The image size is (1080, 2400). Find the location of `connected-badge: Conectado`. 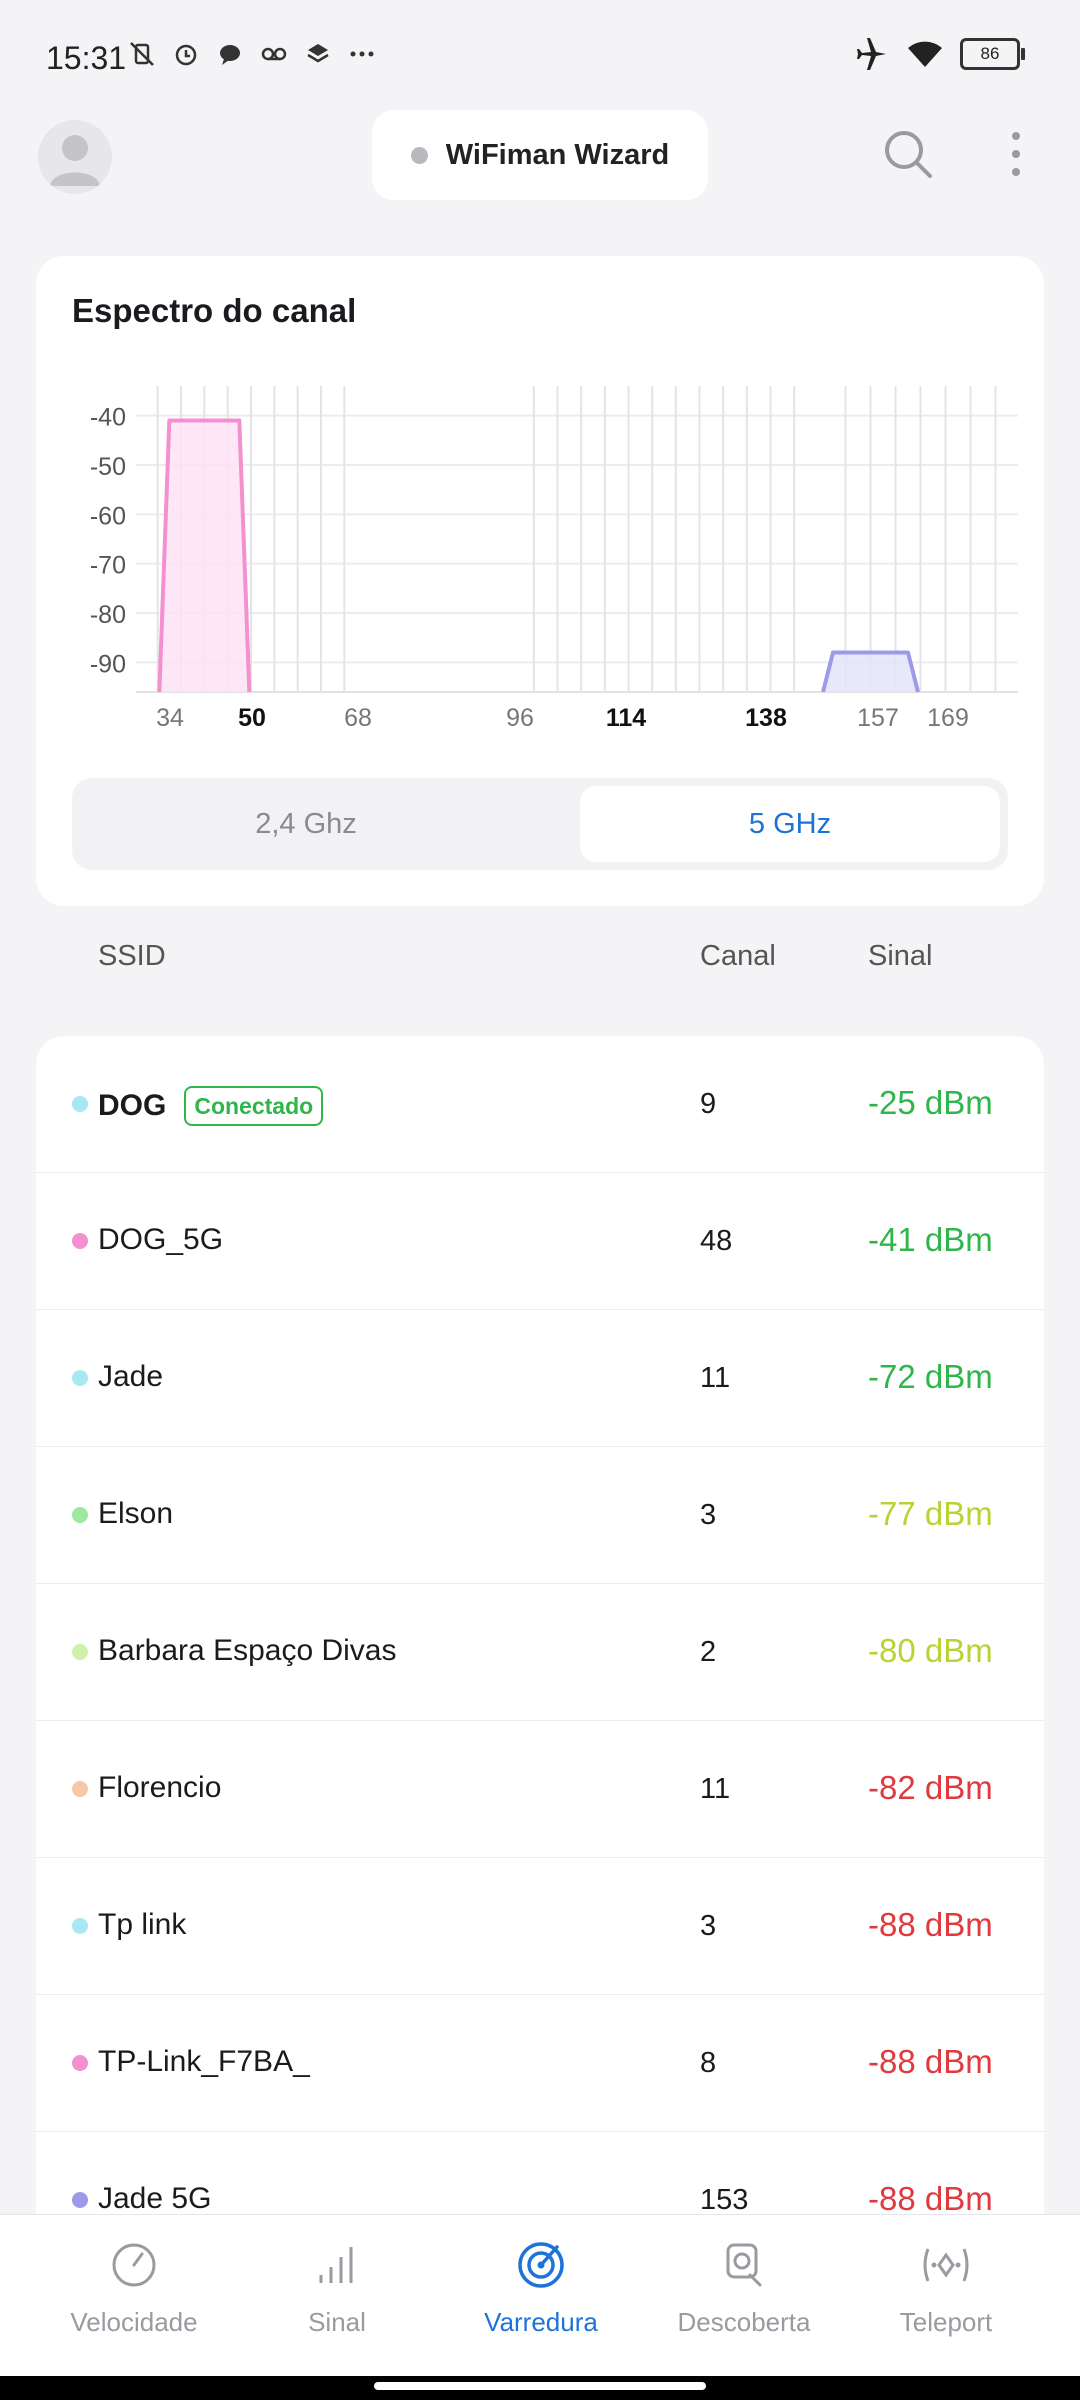

connected-badge: Conectado is located at coordinates (254, 1106).